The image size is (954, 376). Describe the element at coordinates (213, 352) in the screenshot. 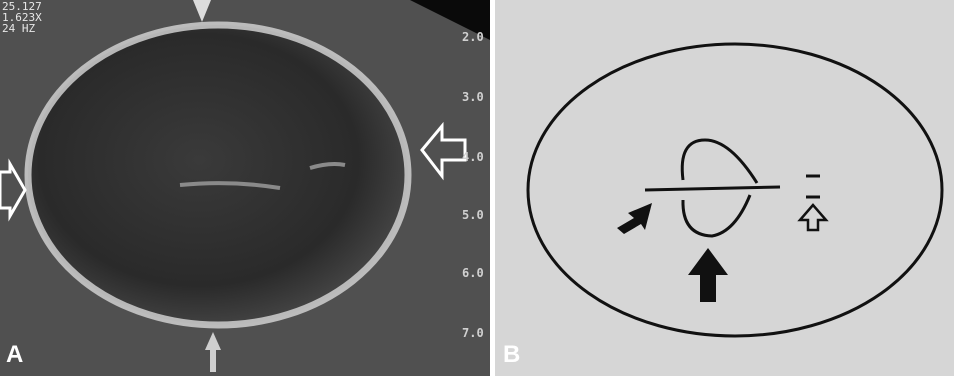

I see `arrow-bottom` at that location.